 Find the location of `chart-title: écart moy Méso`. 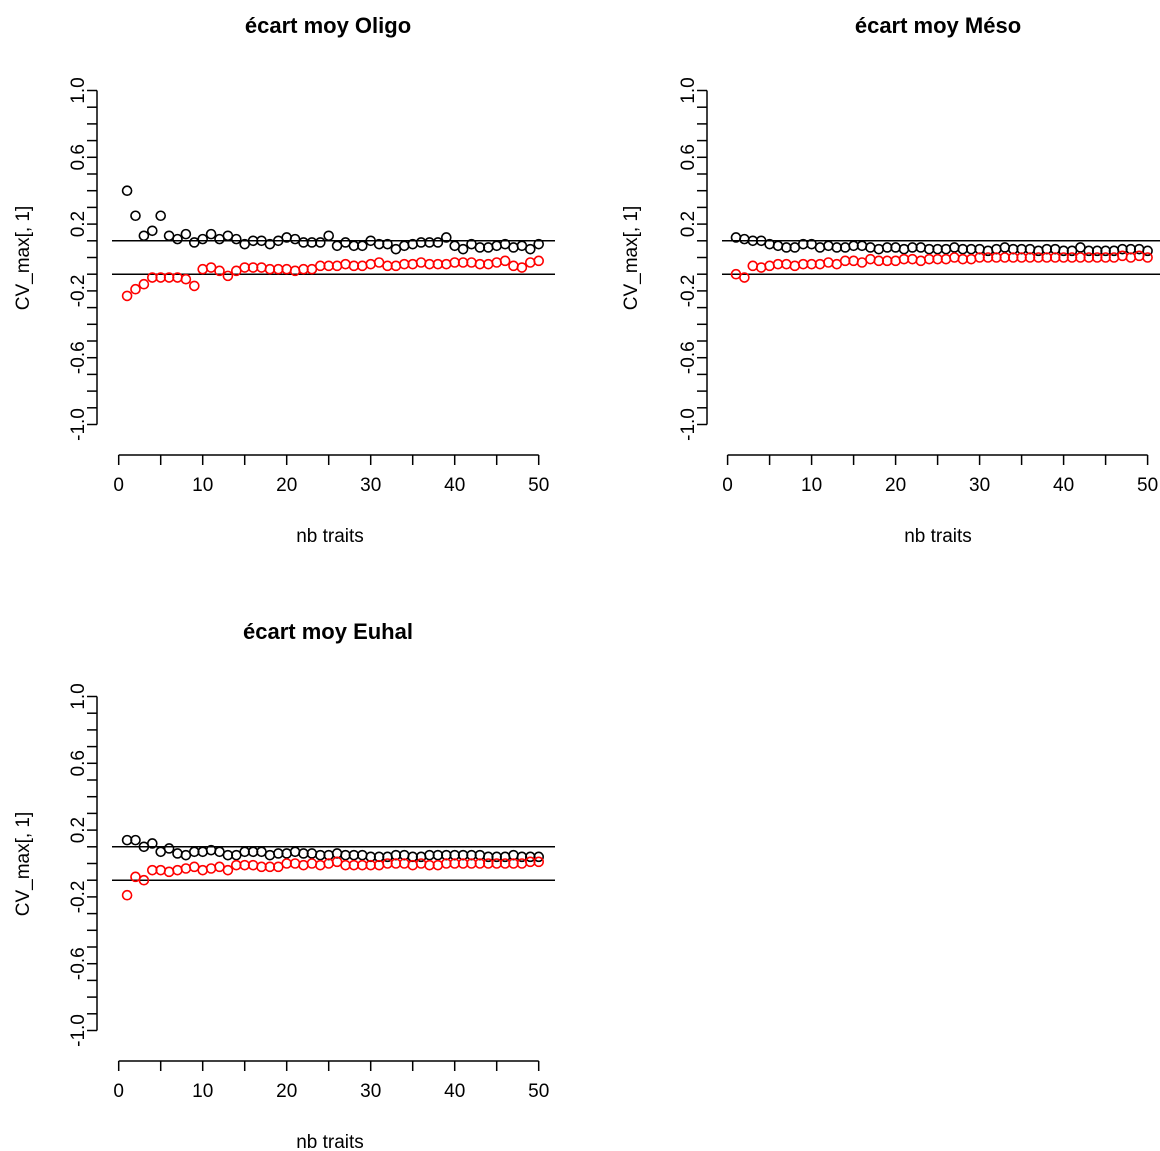

chart-title: écart moy Méso is located at coordinates (938, 25).